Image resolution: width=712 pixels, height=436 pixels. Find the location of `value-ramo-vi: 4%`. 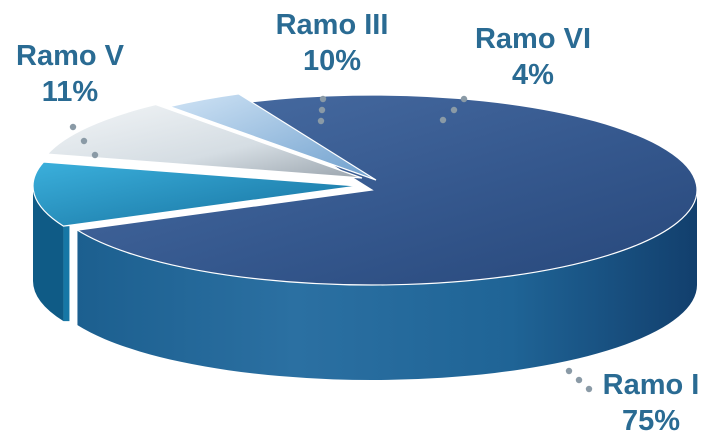

value-ramo-vi: 4% is located at coordinates (533, 75).